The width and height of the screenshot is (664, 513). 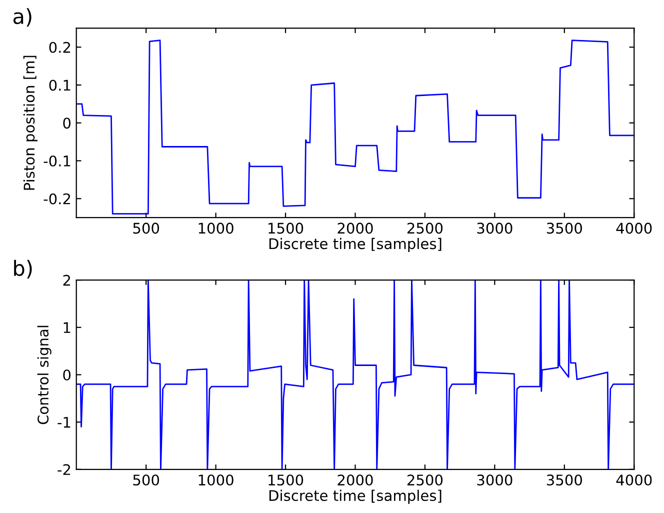 What do you see at coordinates (66, 280) in the screenshot?
I see `y-tick-label: 2` at bounding box center [66, 280].